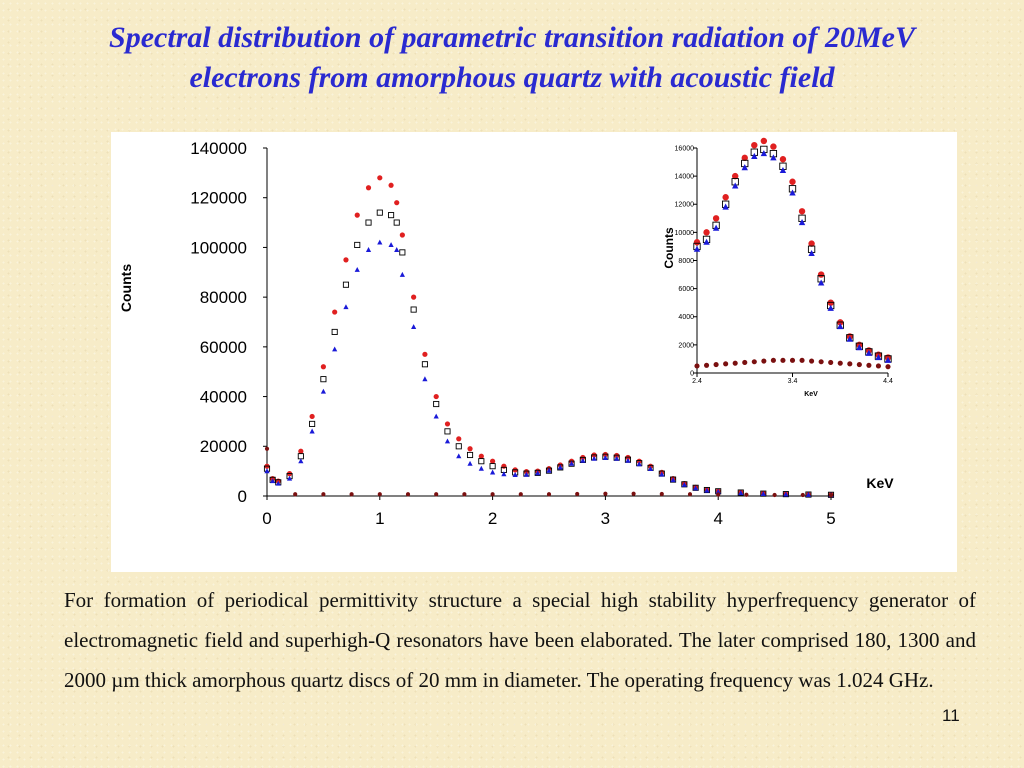 This screenshot has width=1024, height=768. What do you see at coordinates (888, 381) in the screenshot?
I see `inset-x-tick-label: 4.4` at bounding box center [888, 381].